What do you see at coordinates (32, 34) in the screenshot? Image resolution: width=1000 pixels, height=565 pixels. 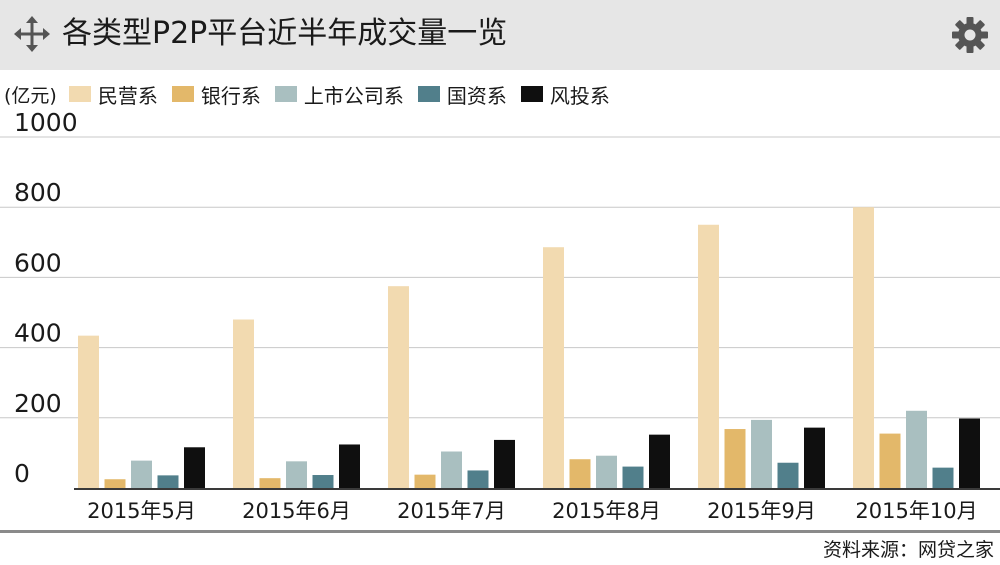 I see `move-arrows-icon` at bounding box center [32, 34].